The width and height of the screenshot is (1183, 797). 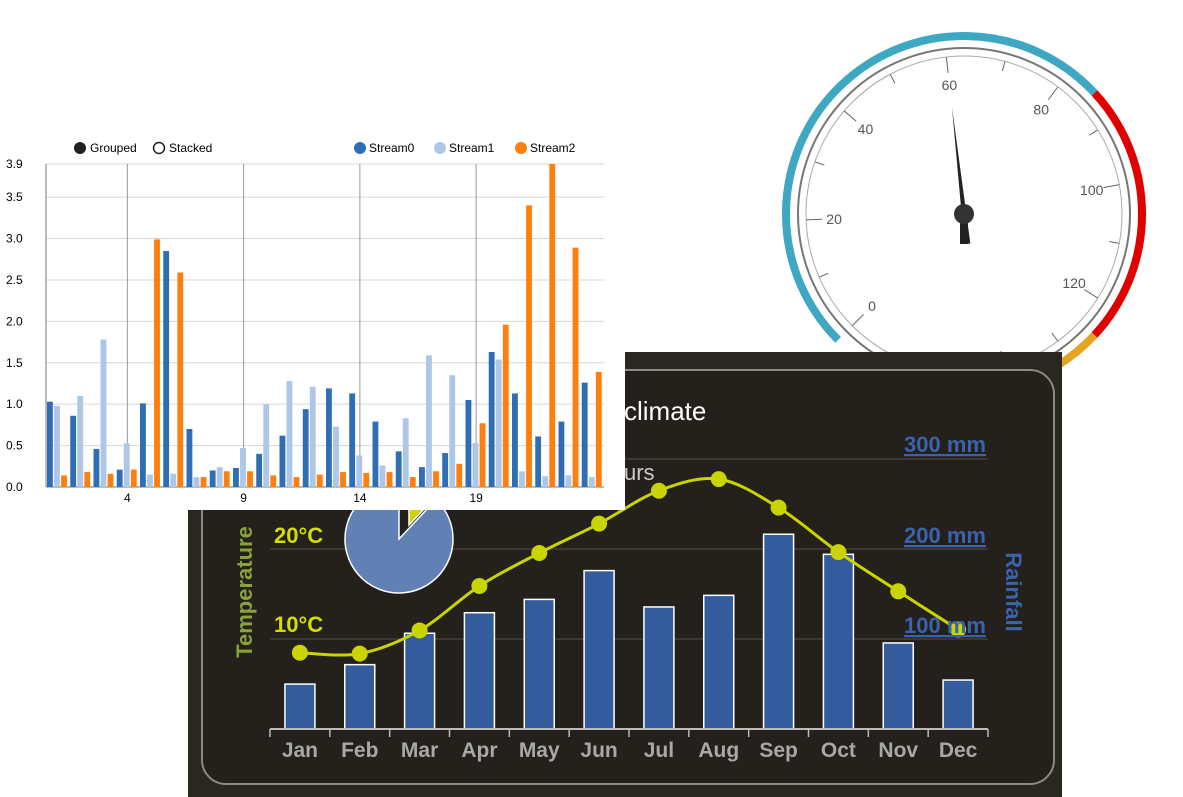 What do you see at coordinates (545, 148) in the screenshot?
I see `legend-stream2: Stream2` at bounding box center [545, 148].